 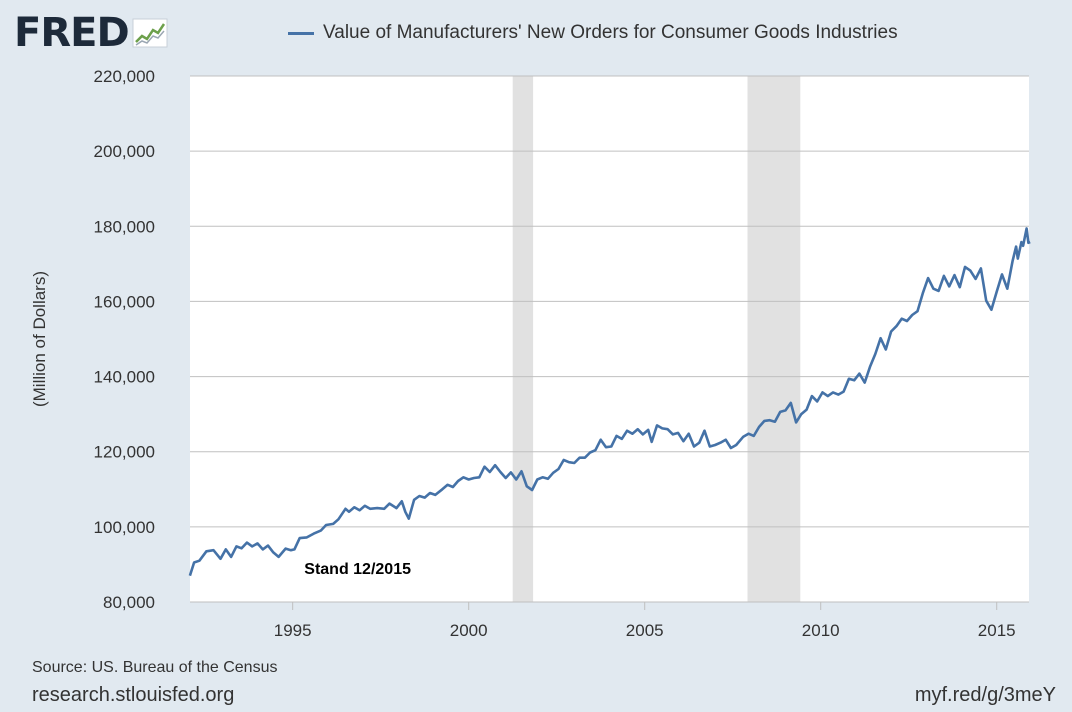 I want to click on chart-annotation: Stand 12/2015, so click(x=357, y=569).